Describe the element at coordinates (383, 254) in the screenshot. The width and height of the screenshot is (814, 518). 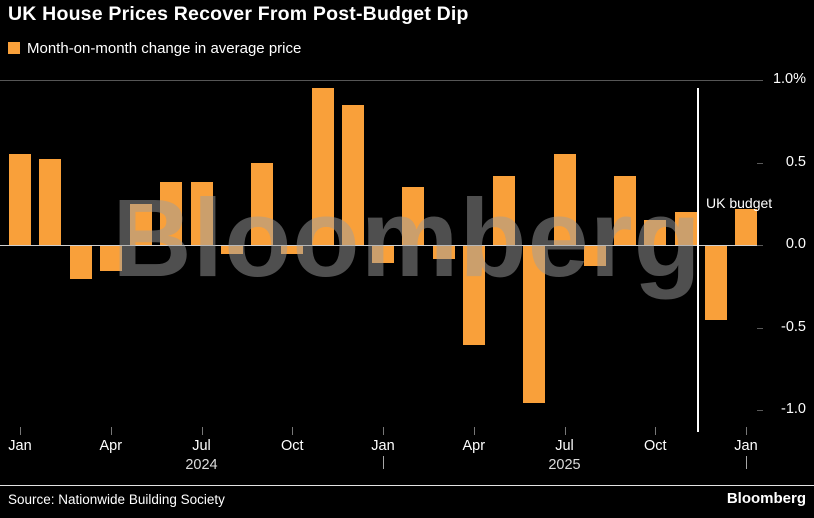
I see `bar-jan-2025` at that location.